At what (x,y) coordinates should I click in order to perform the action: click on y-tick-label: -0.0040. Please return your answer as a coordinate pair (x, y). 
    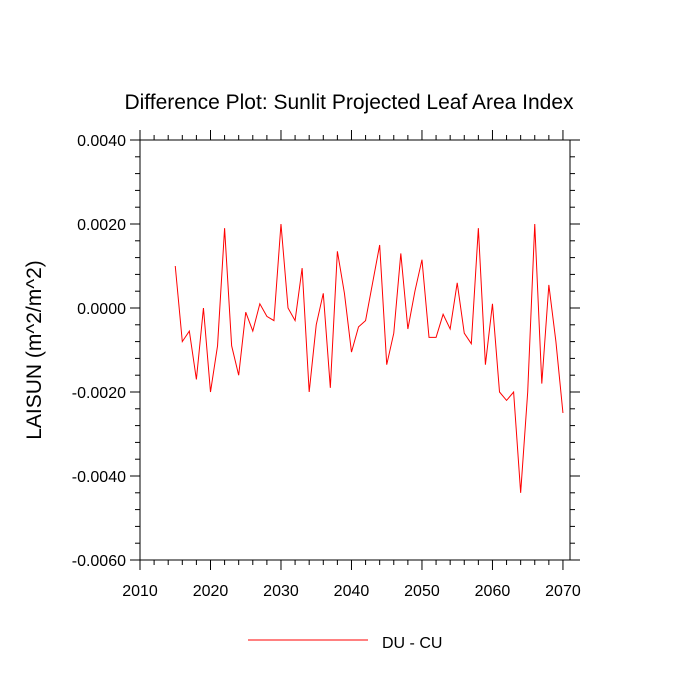
    Looking at the image, I should click on (99, 477).